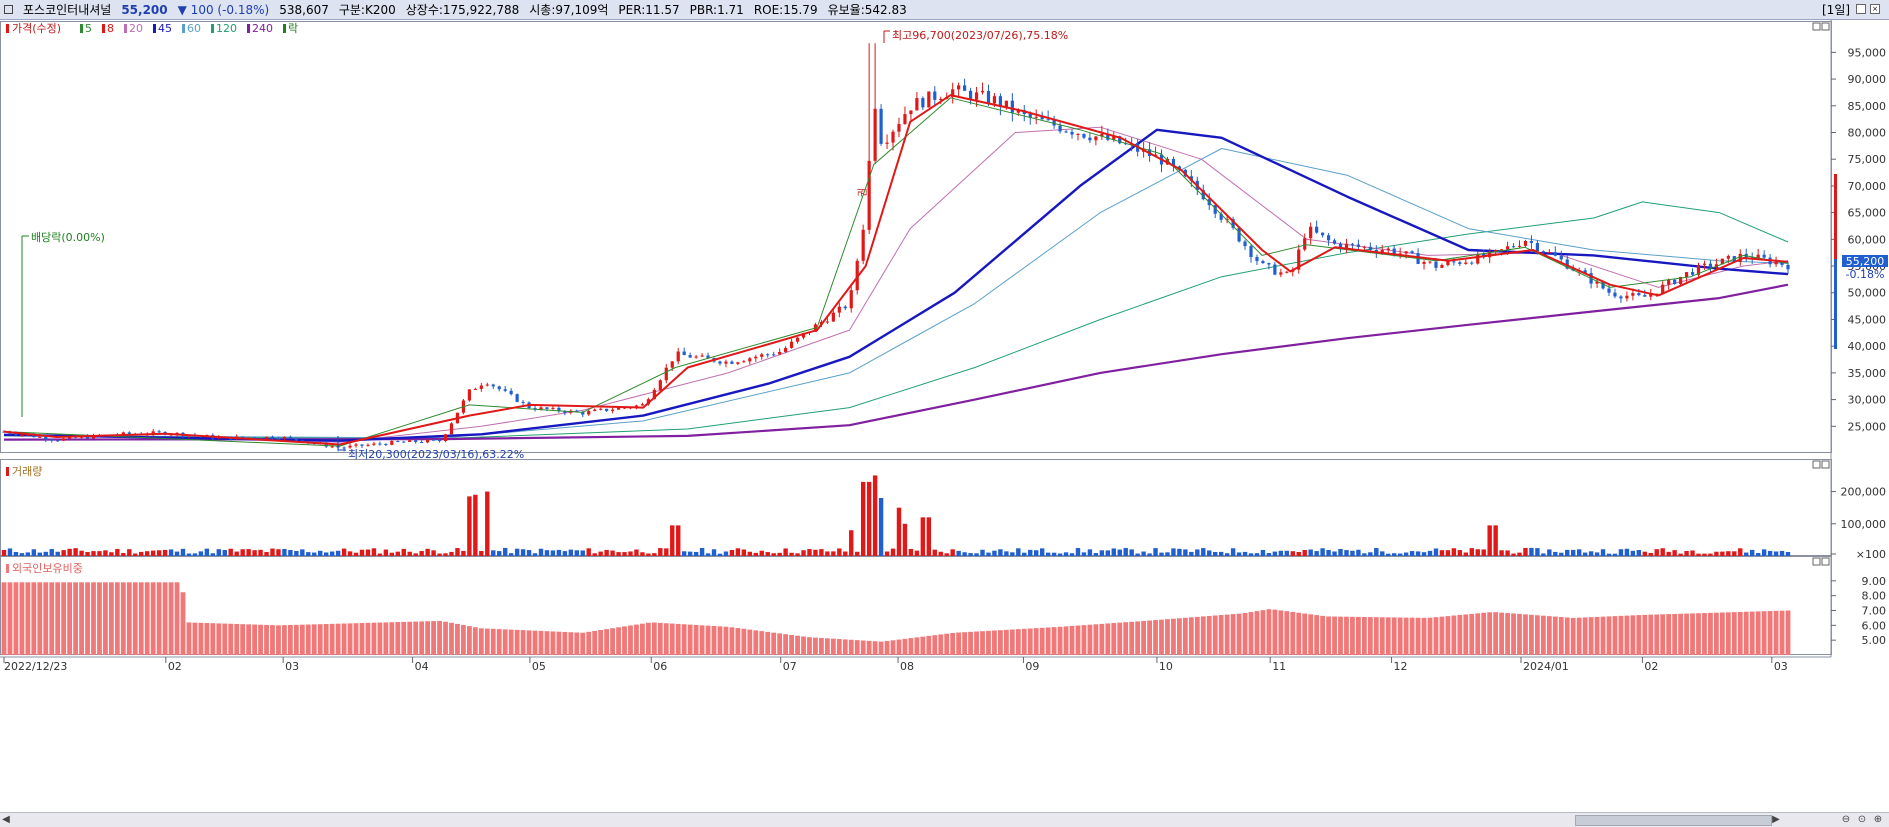  Describe the element at coordinates (1861, 9) in the screenshot. I see `minimize-icon` at that location.